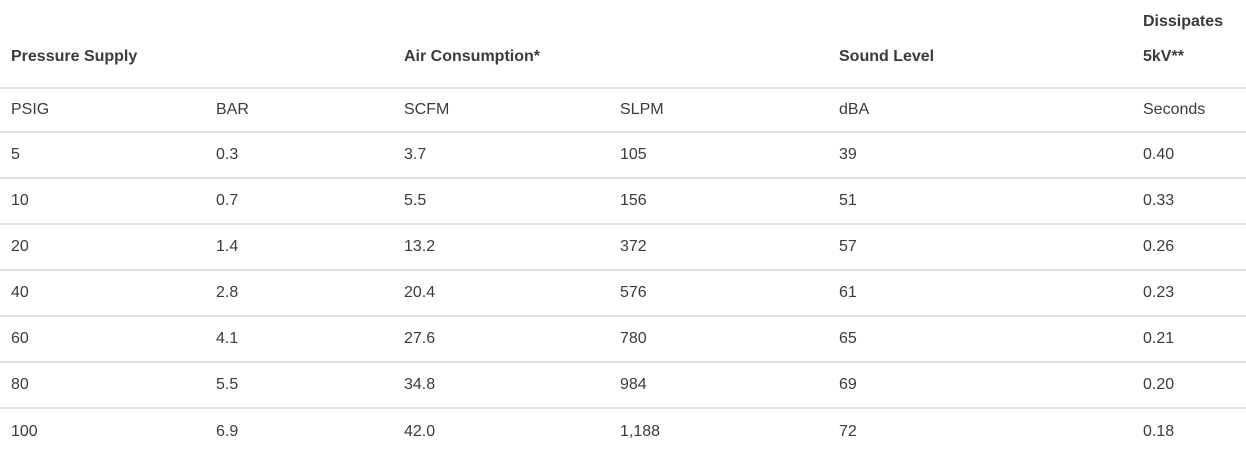 The image size is (1246, 452). What do you see at coordinates (980, 385) in the screenshot?
I see `cell-dba: 69` at bounding box center [980, 385].